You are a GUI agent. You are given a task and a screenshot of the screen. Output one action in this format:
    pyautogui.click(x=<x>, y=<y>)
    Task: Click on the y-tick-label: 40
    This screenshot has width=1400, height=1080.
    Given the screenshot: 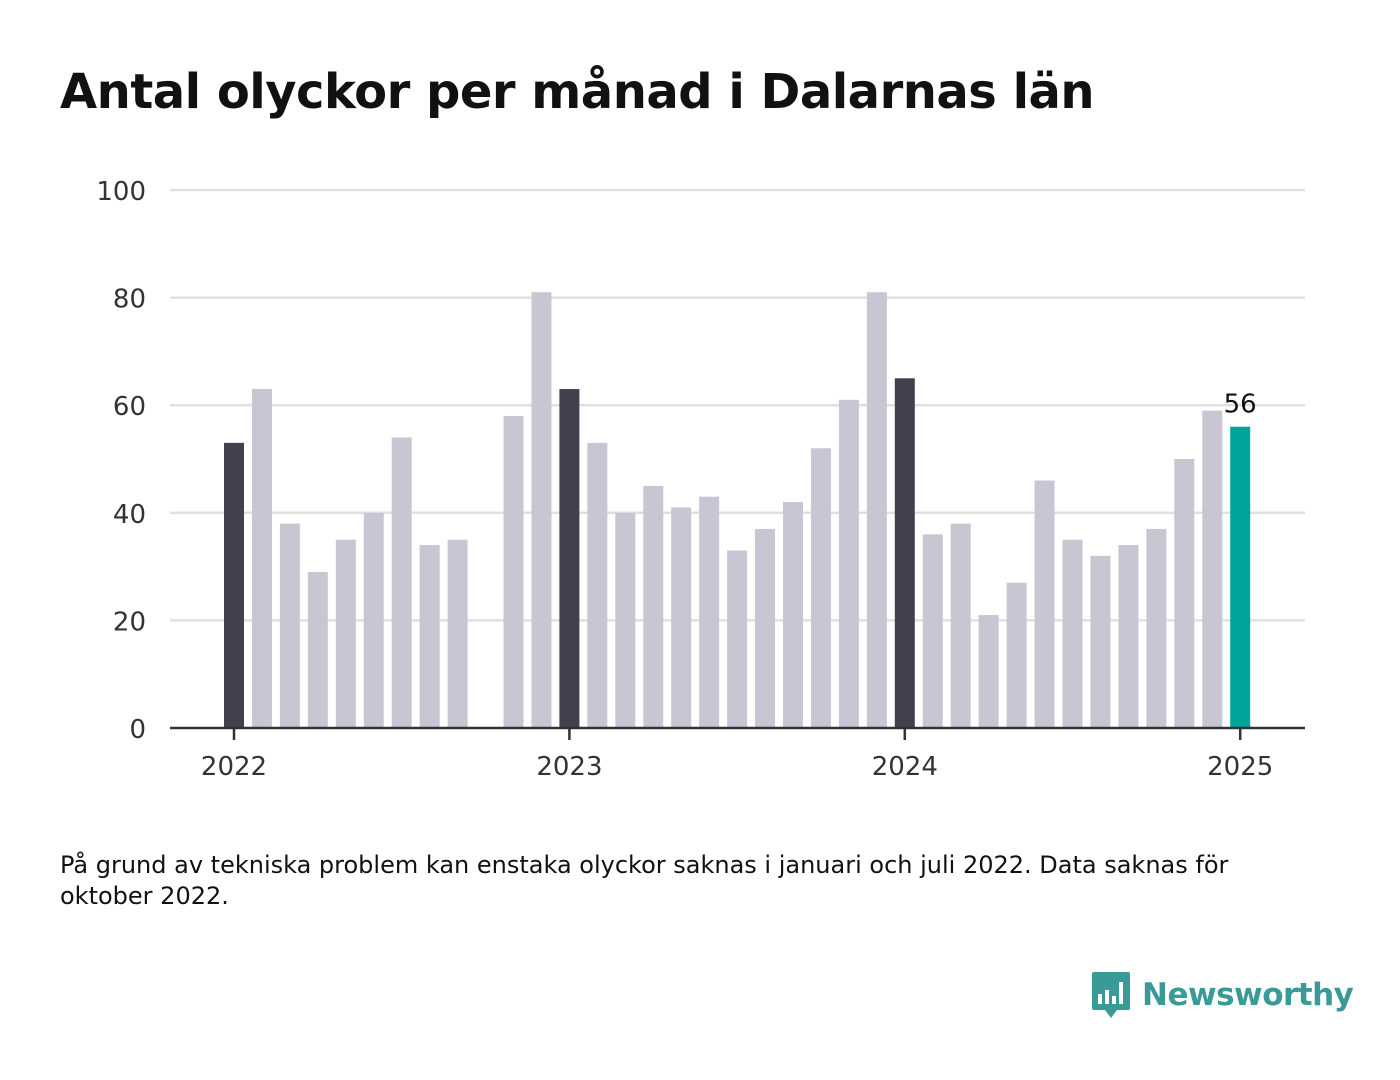 What is the action you would take?
    pyautogui.click(x=129, y=515)
    